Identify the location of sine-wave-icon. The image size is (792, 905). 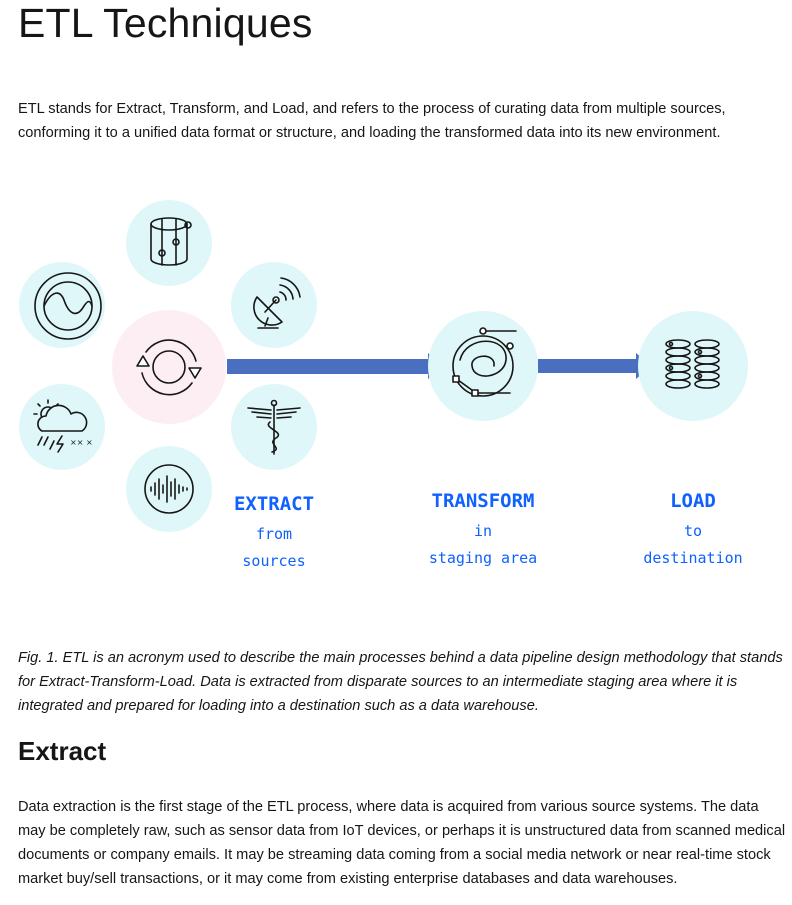
(62, 305).